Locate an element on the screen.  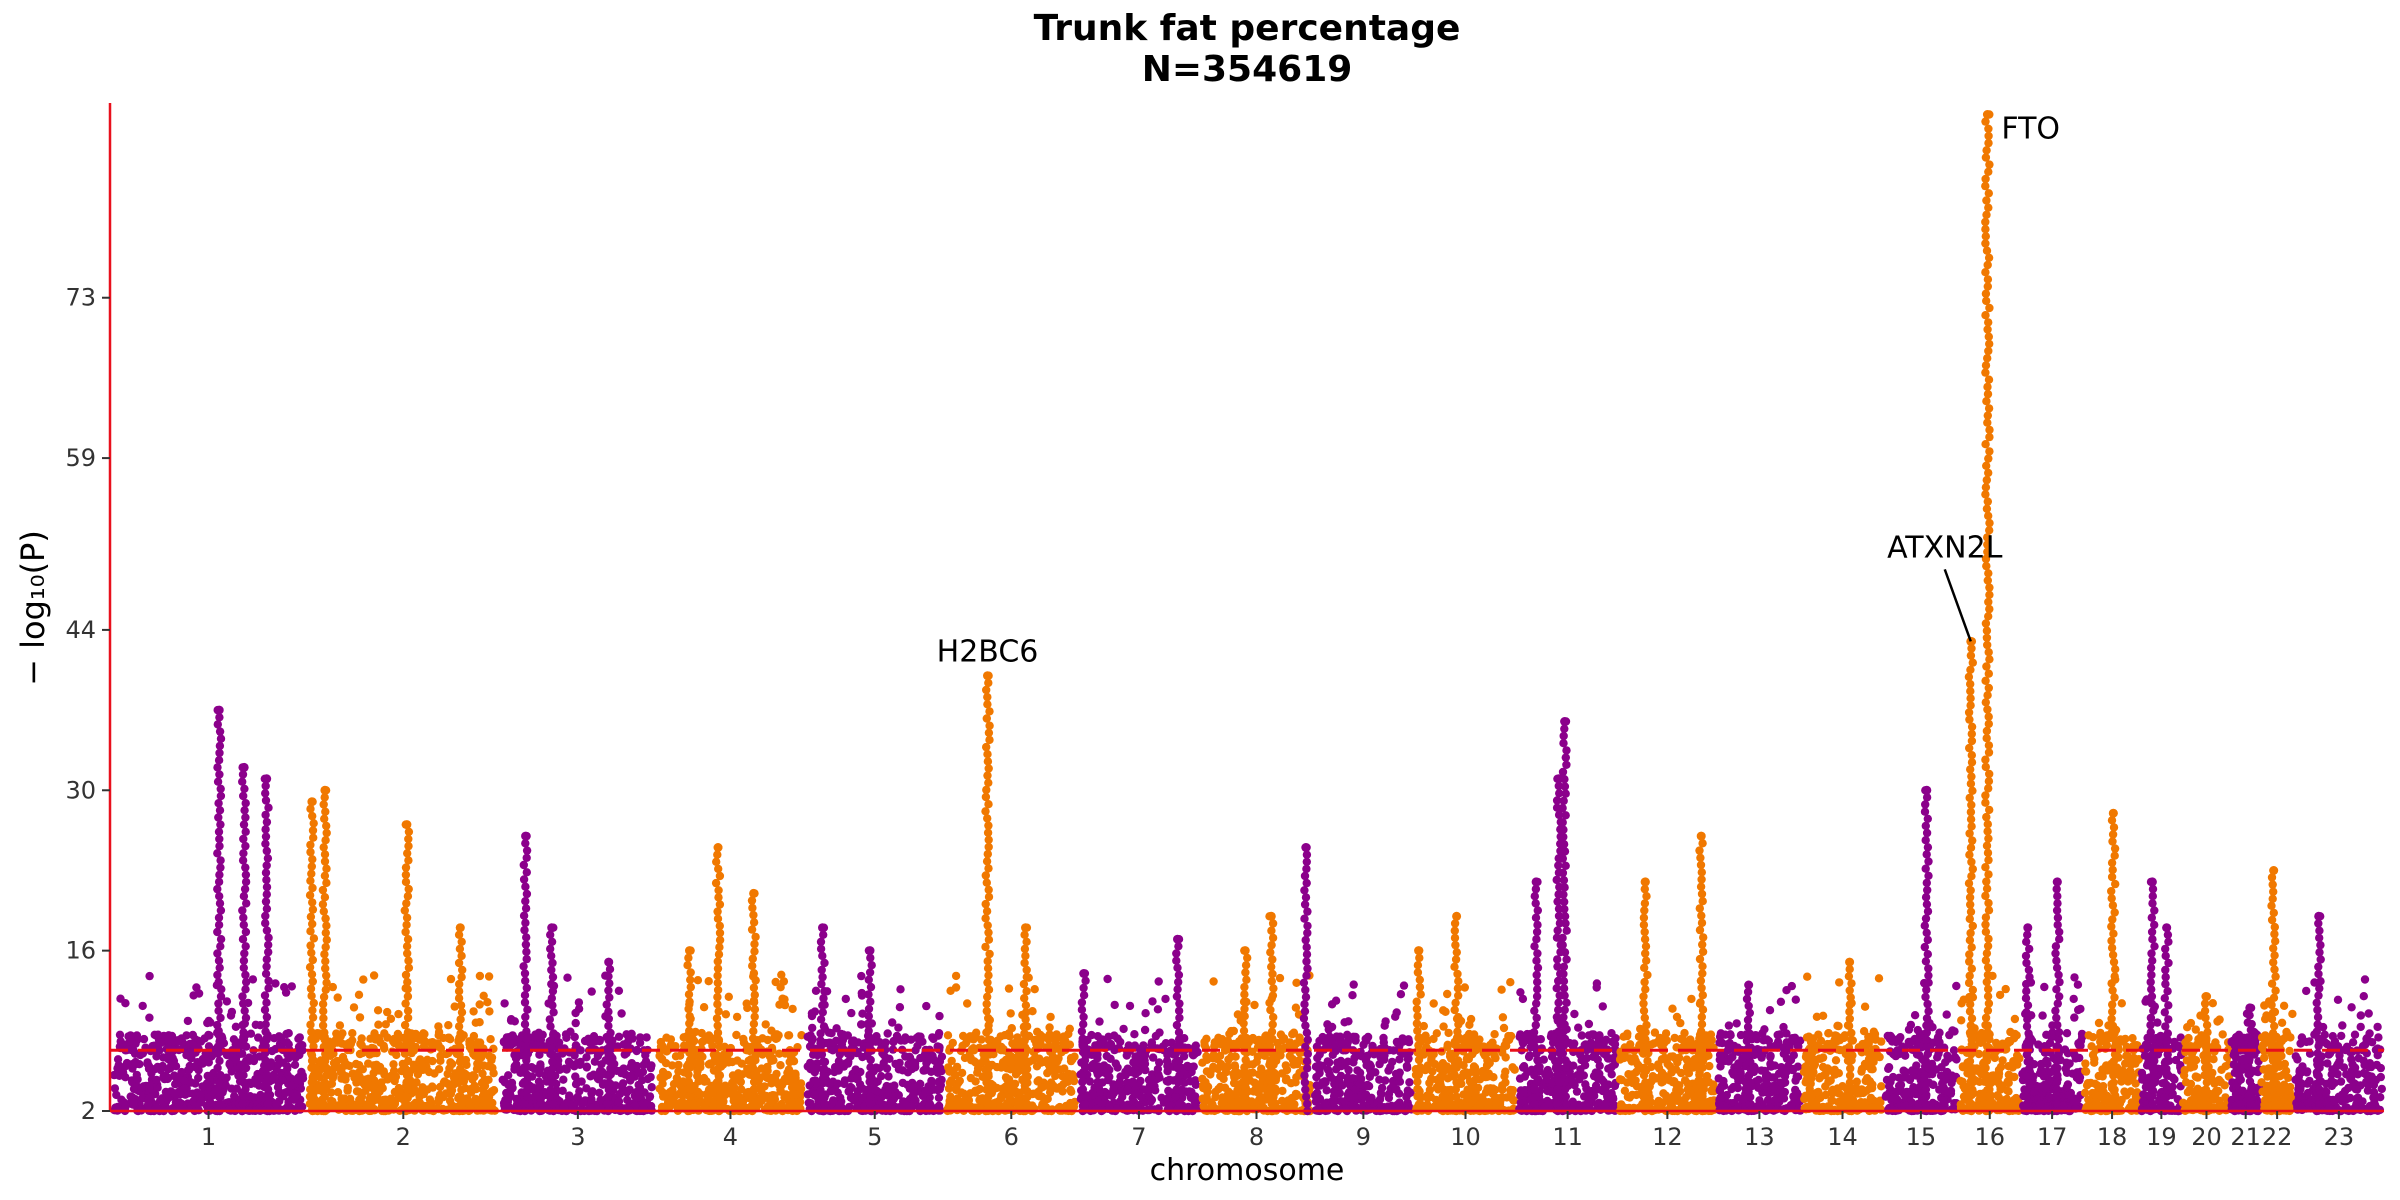
chromosome-9-points is located at coordinates (1363, 1048).